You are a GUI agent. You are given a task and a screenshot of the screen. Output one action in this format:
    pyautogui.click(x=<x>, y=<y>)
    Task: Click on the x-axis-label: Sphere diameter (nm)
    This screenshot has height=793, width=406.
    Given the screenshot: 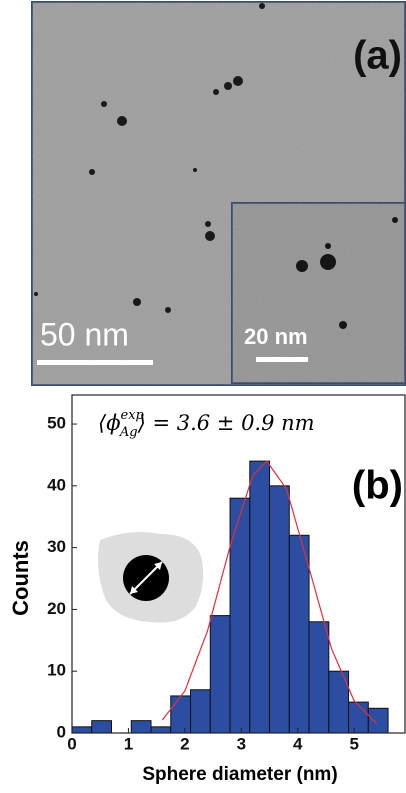 What is the action you would take?
    pyautogui.click(x=239, y=774)
    